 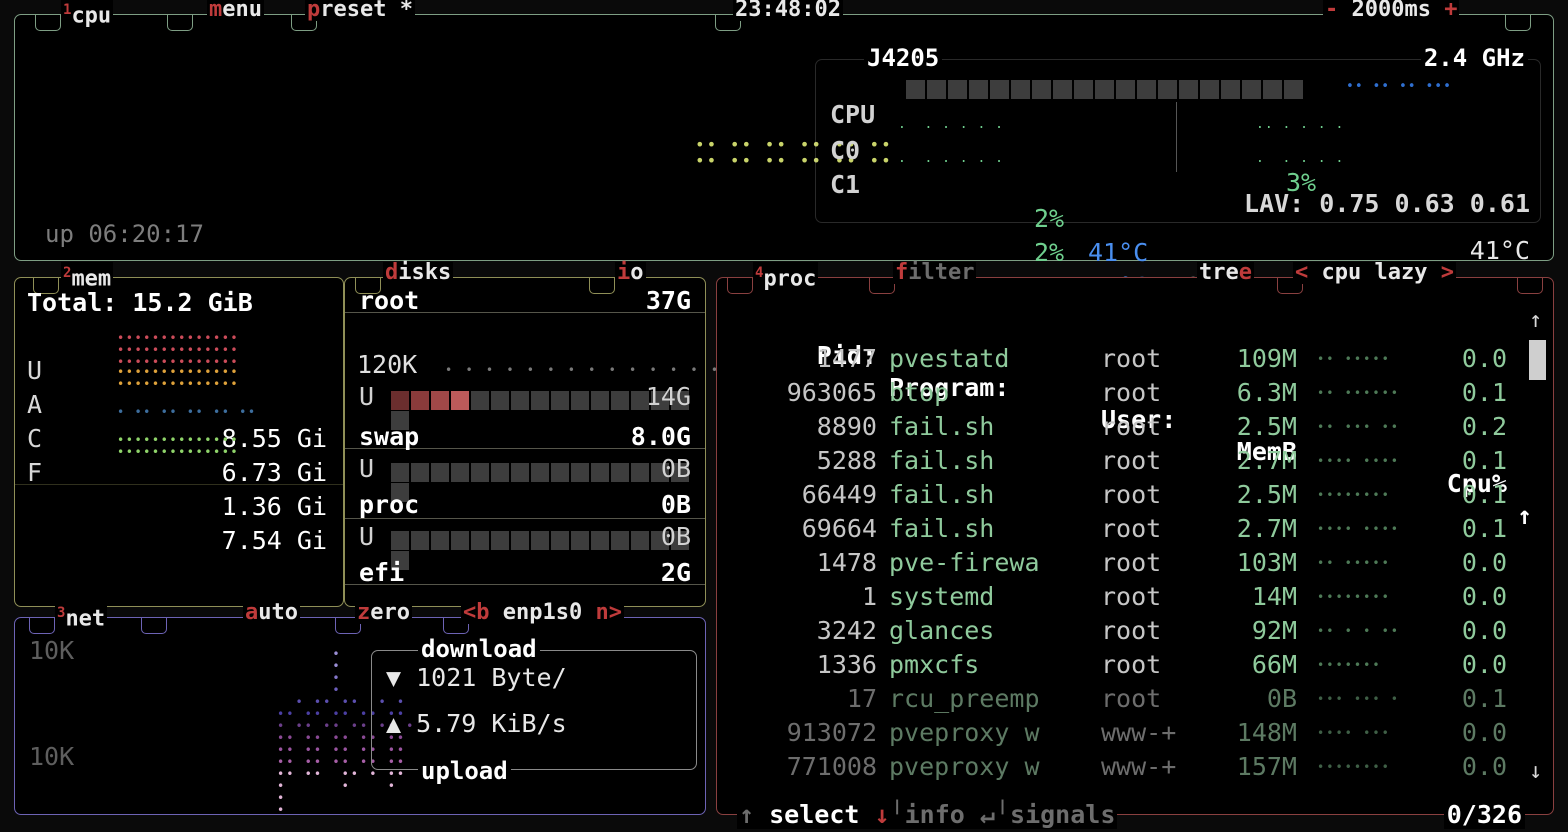 What do you see at coordinates (1266, 451) in the screenshot?
I see `column-header-mem: MemB` at bounding box center [1266, 451].